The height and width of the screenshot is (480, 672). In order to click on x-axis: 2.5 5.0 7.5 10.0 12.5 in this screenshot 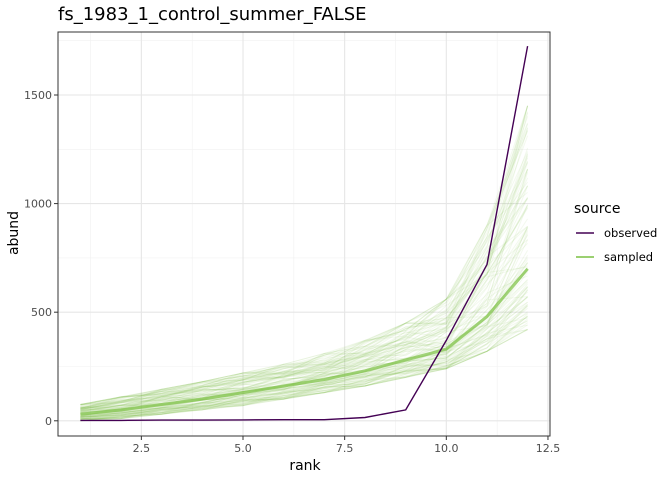, I will do `click(347, 445)`.